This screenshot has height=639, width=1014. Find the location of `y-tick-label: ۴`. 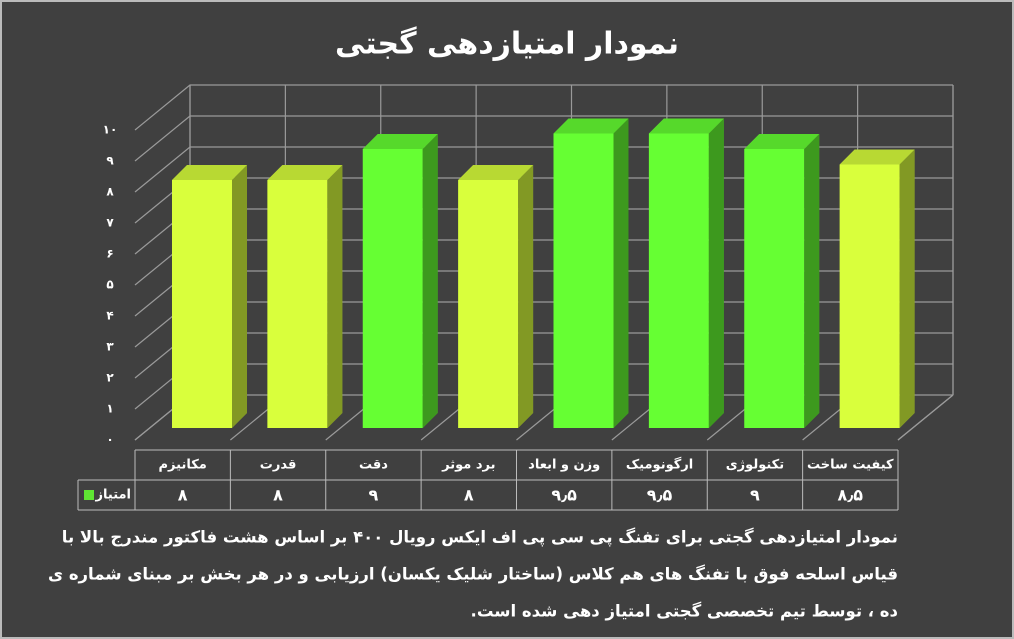

y-tick-label: ۴ is located at coordinates (109, 316).